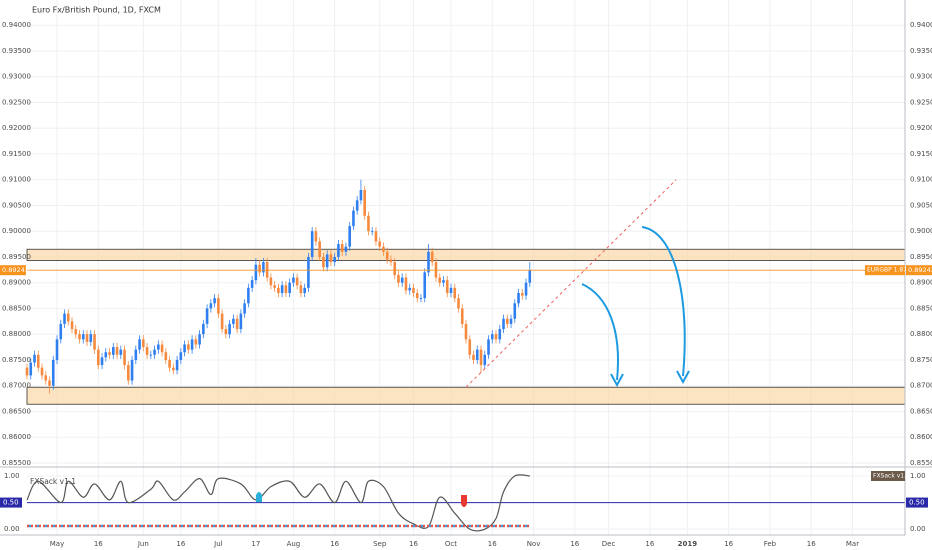 The width and height of the screenshot is (932, 550). I want to click on y2-tick-label: 1.00, so click(12, 476).